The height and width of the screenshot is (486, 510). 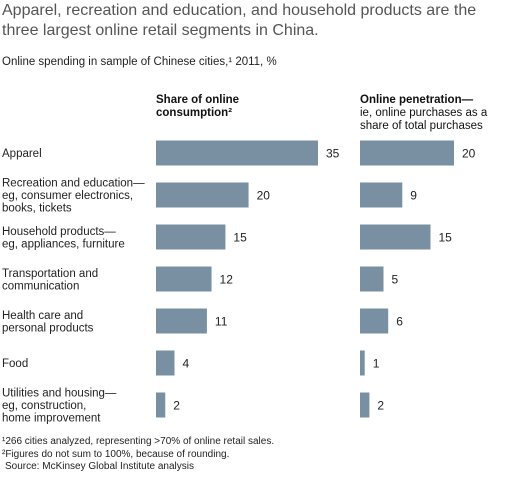 What do you see at coordinates (395, 280) in the screenshot?
I see `penetration-value-label-3: 5` at bounding box center [395, 280].